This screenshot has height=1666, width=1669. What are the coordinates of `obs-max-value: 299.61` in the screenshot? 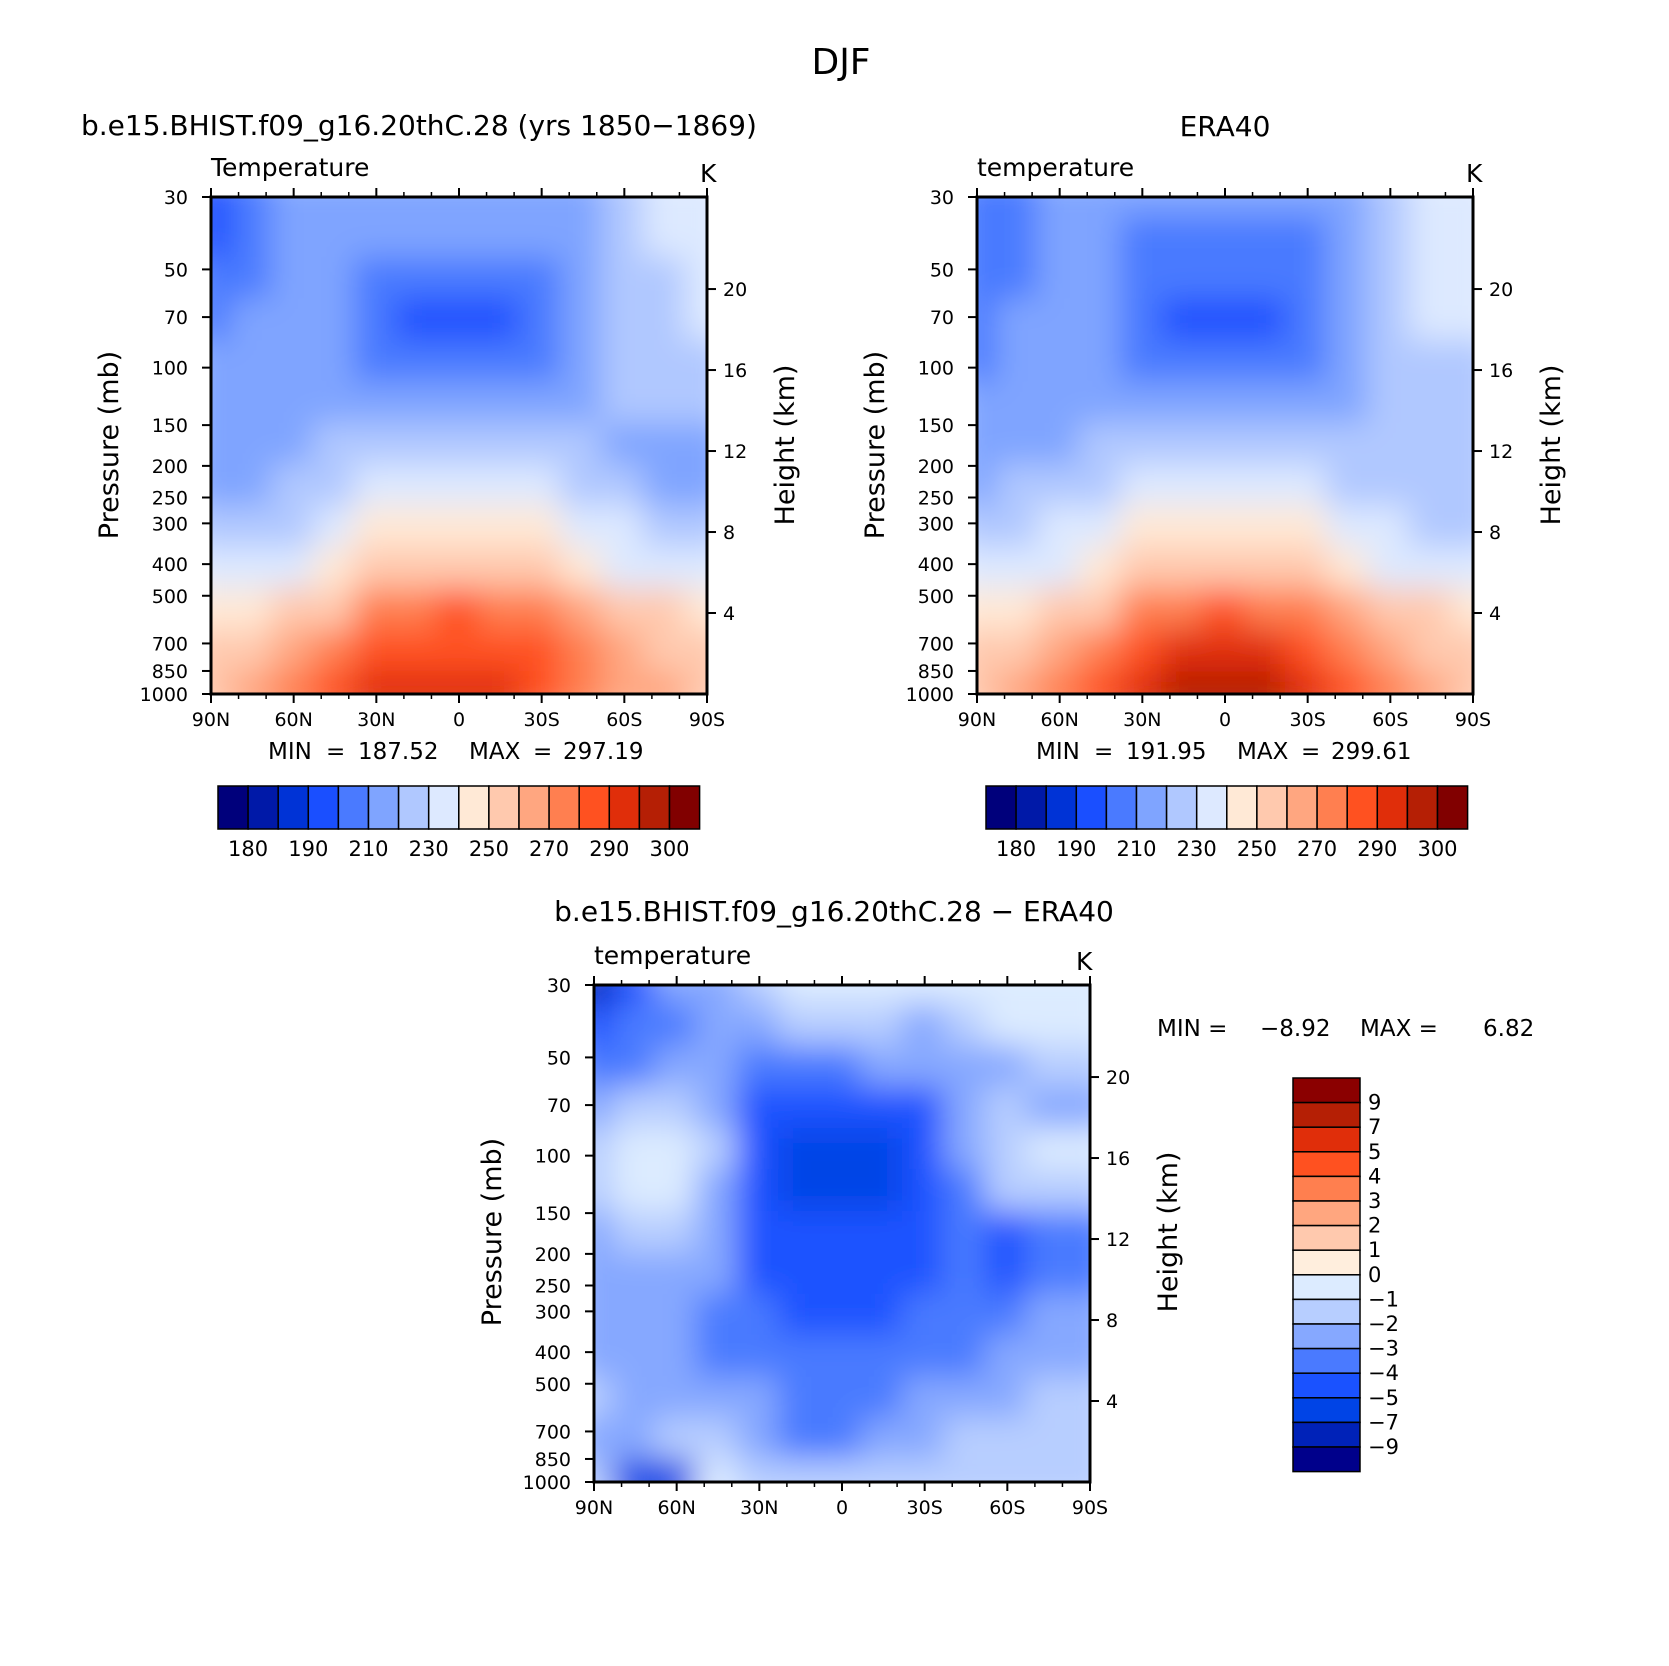 It's located at (1371, 752).